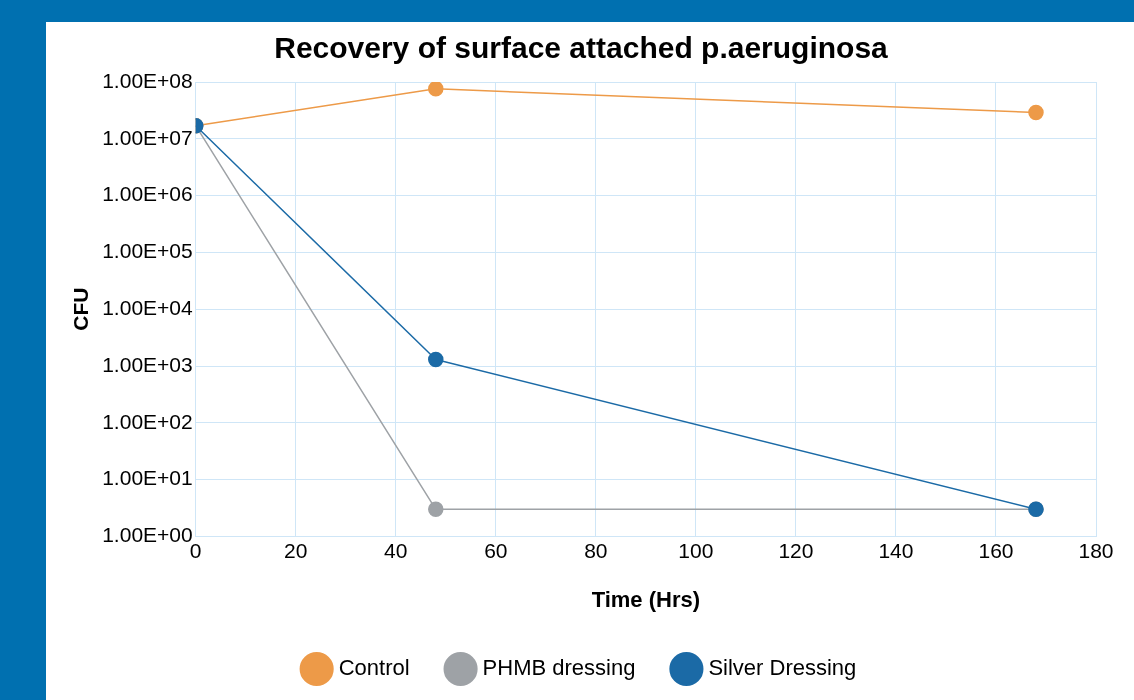 This screenshot has width=1134, height=700. I want to click on y-tick-label: 1.00E+05, so click(147, 251).